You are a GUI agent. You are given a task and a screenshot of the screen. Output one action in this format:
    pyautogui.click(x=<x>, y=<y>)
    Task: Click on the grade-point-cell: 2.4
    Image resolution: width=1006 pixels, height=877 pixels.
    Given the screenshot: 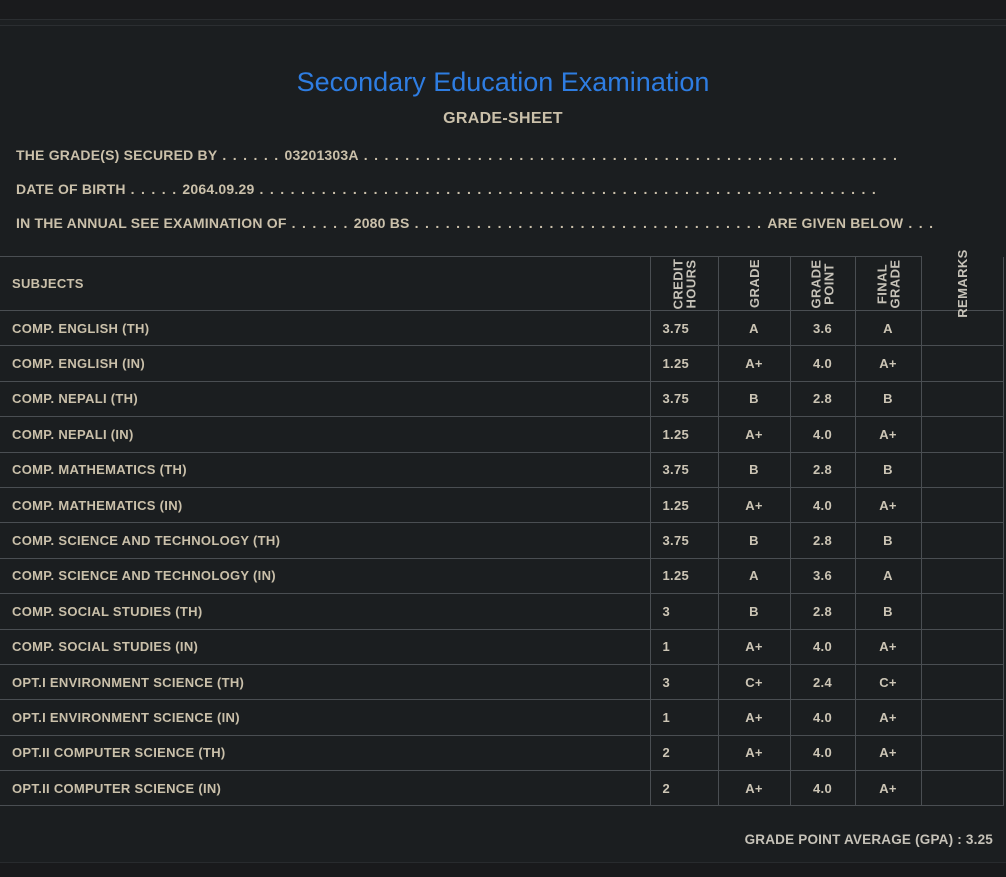 What is the action you would take?
    pyautogui.click(x=822, y=682)
    